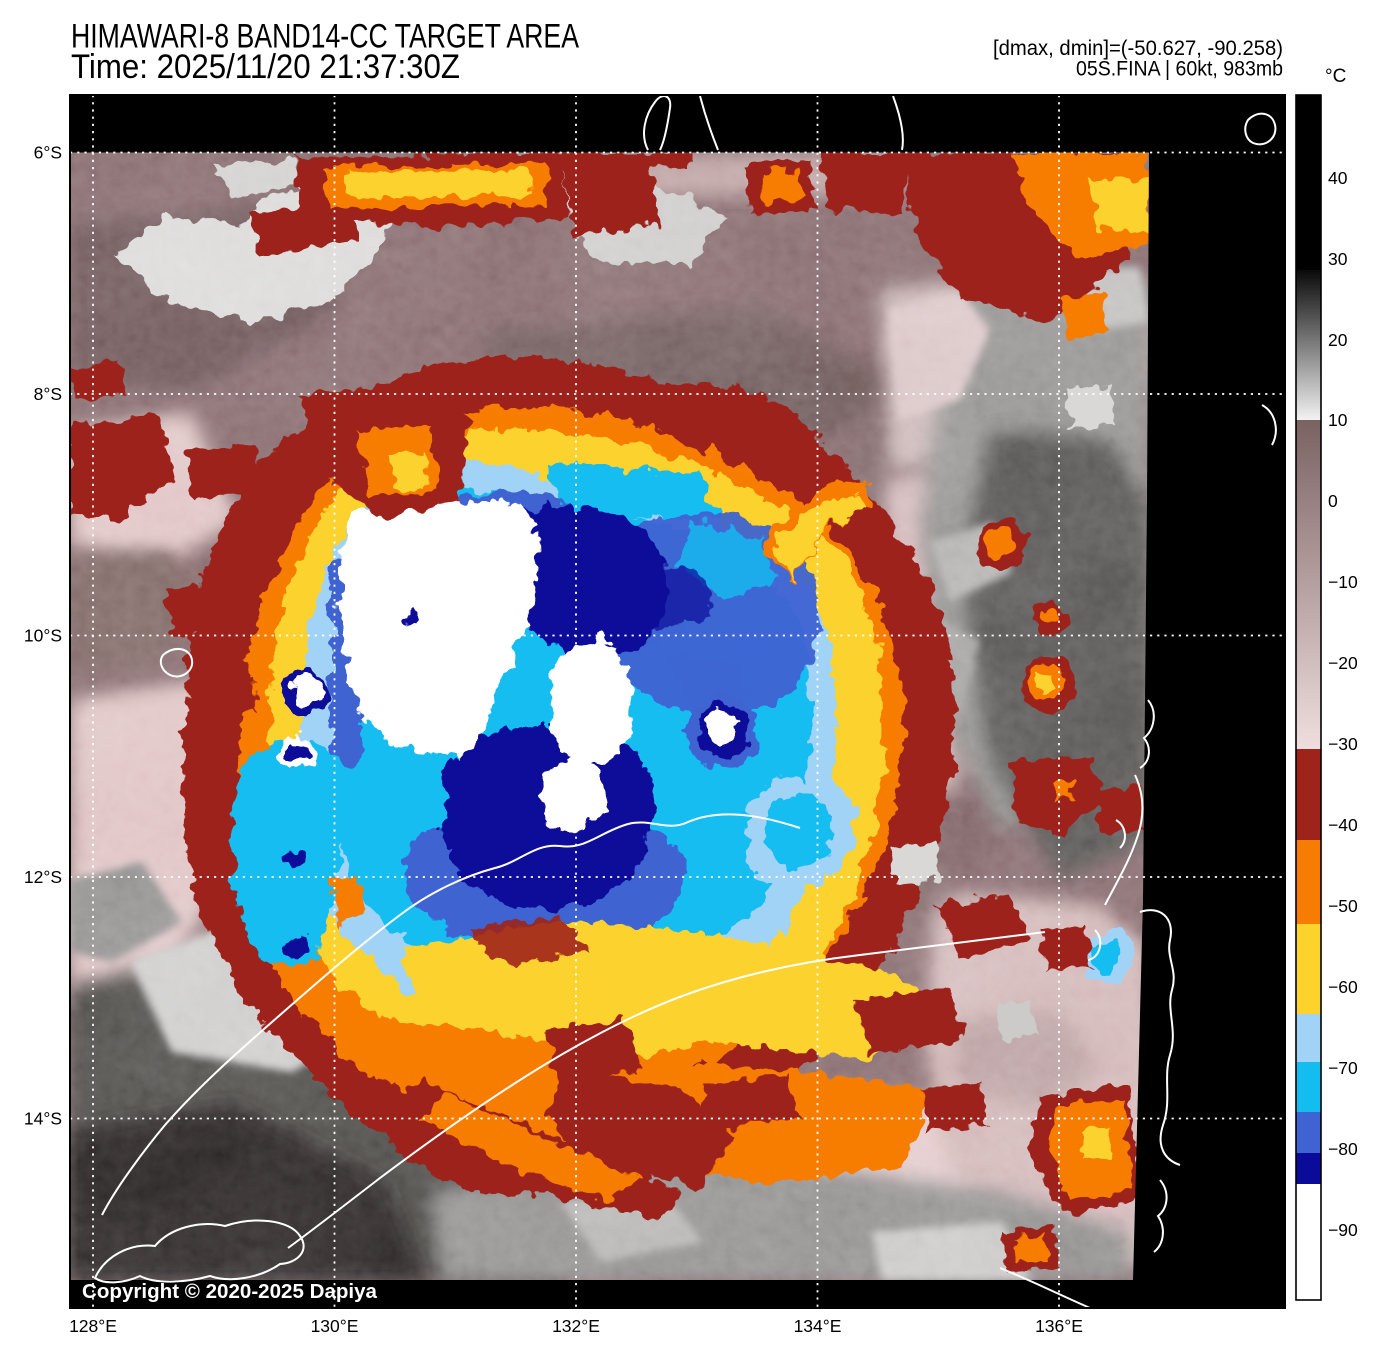  Describe the element at coordinates (43, 636) in the screenshot. I see `svg-text: 10°S` at that location.